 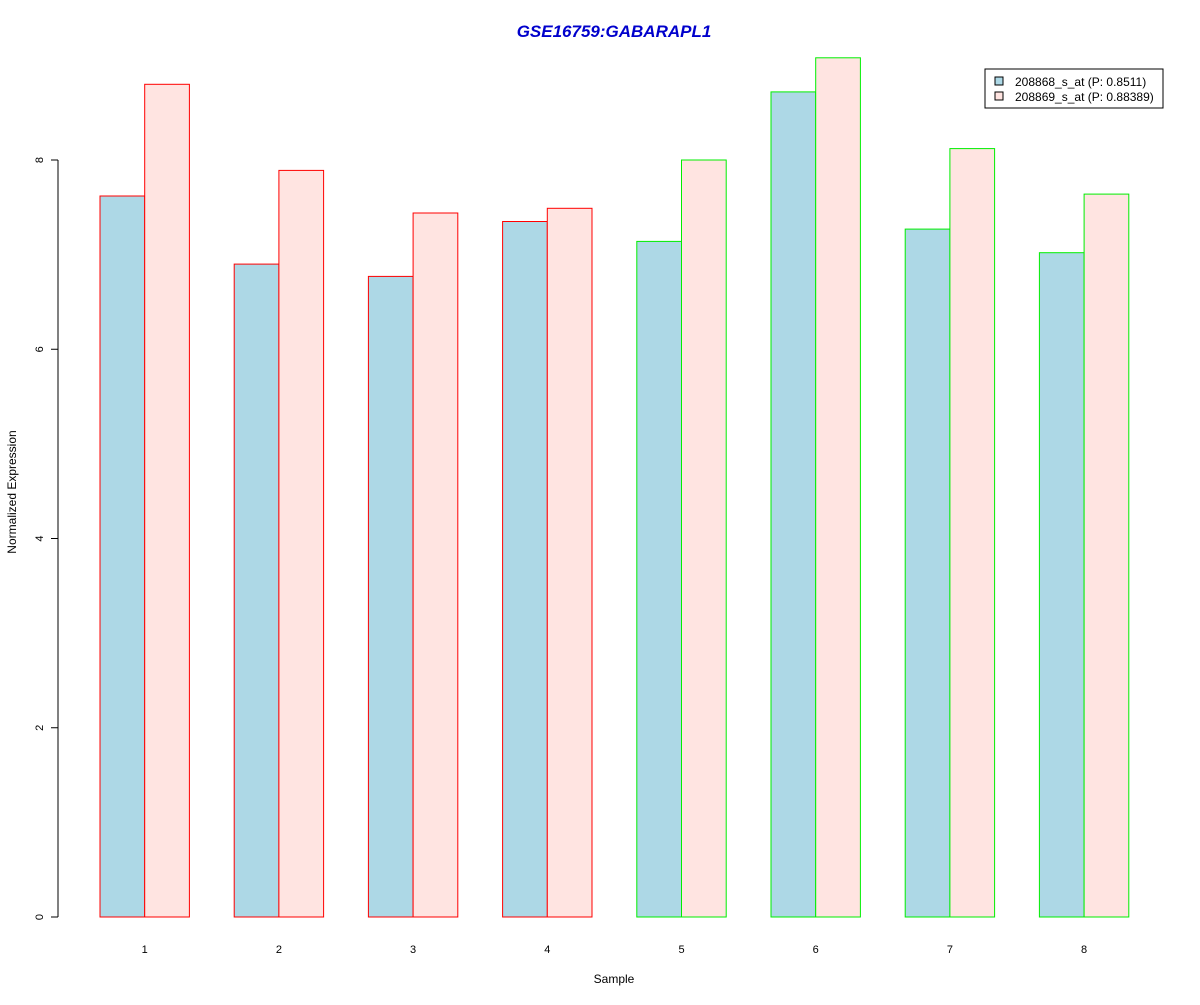 I want to click on legend-label-series-1: 208868_s_at (P: 0.8511), so click(x=1080, y=82).